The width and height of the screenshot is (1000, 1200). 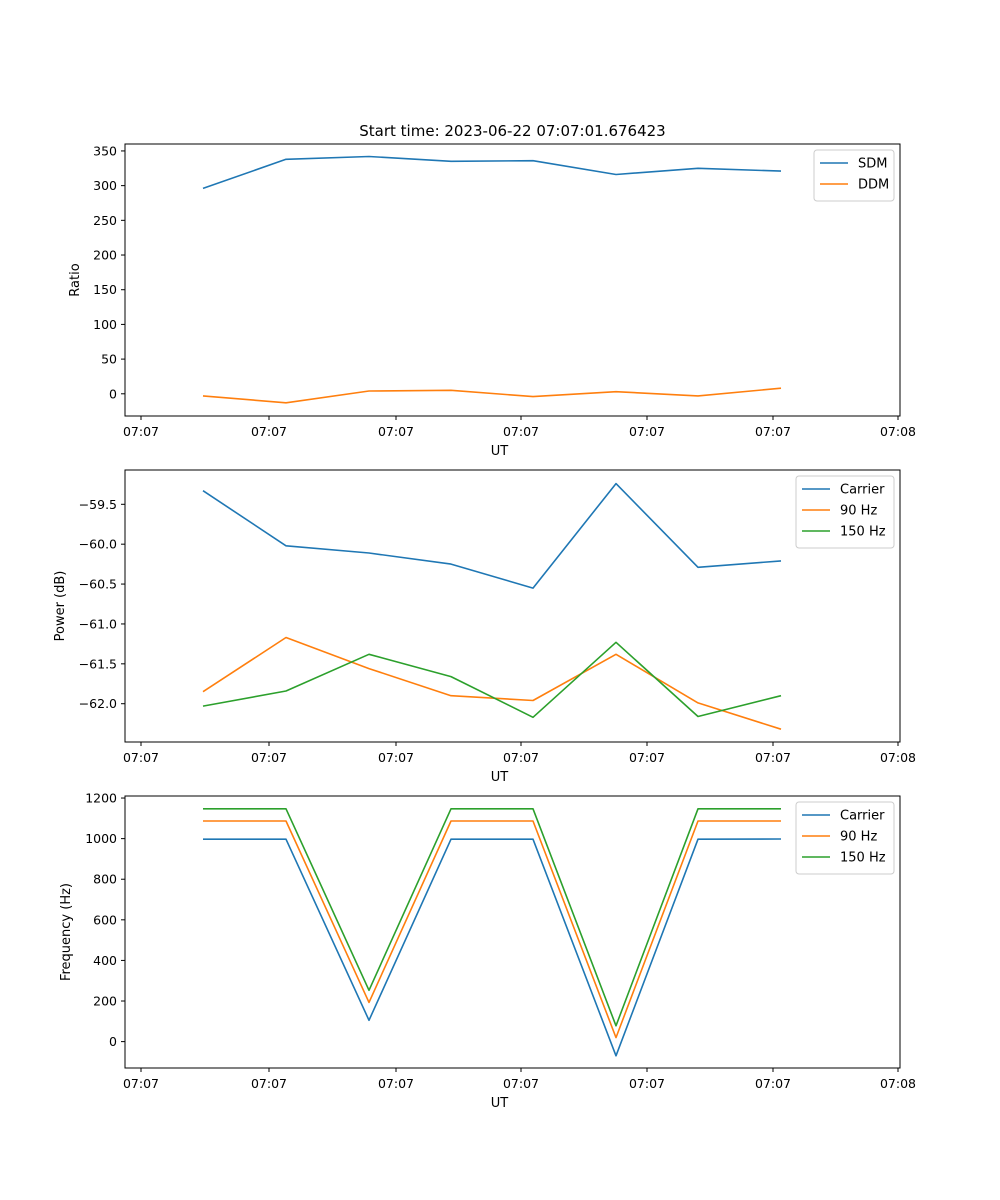 What do you see at coordinates (101, 838) in the screenshot?
I see `y-tick-label: 1000` at bounding box center [101, 838].